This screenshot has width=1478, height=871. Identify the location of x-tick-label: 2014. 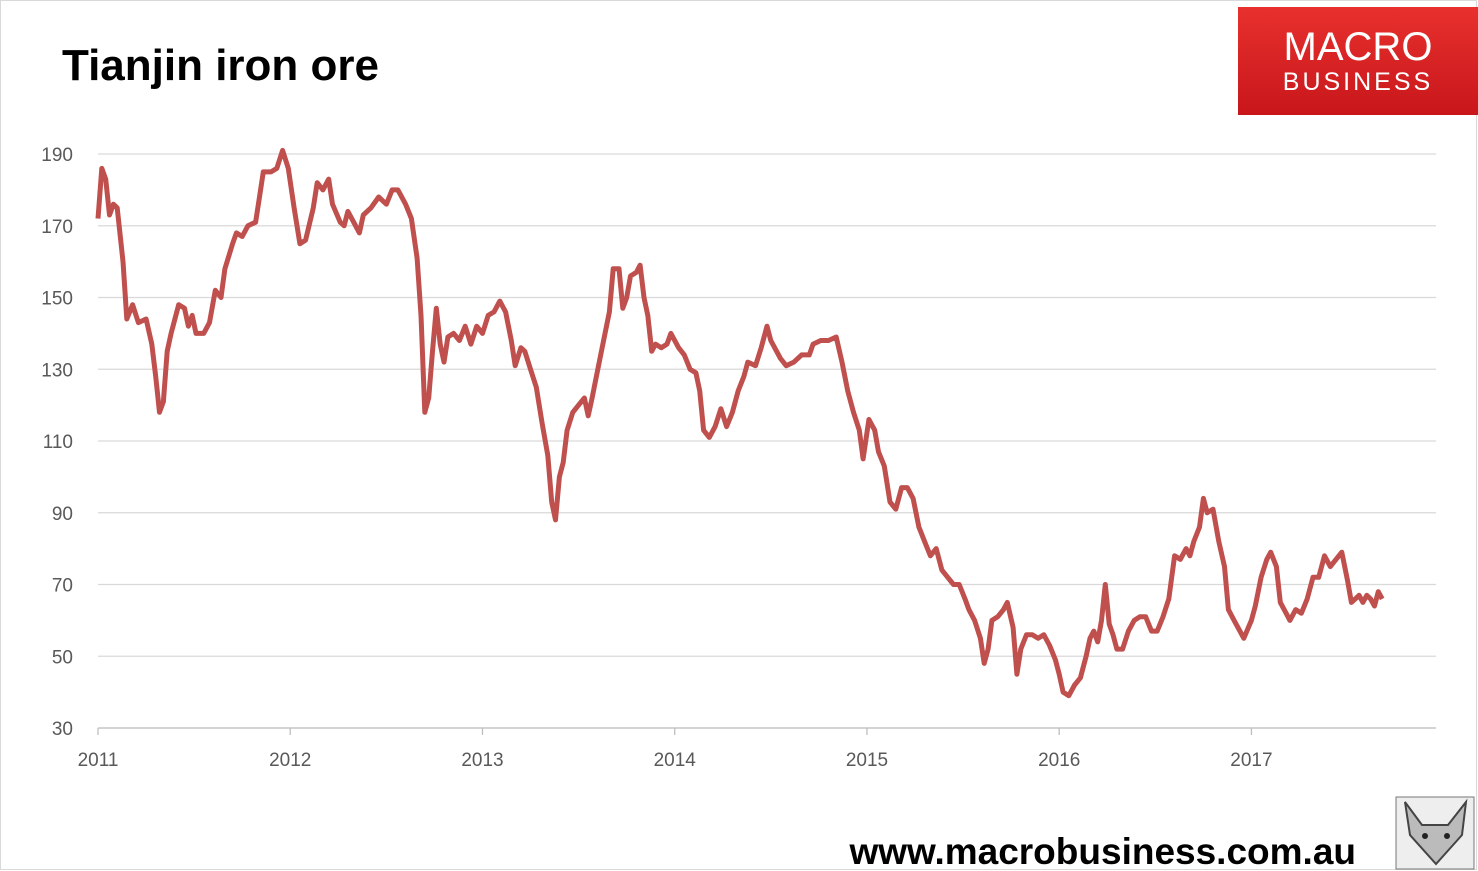
(675, 760).